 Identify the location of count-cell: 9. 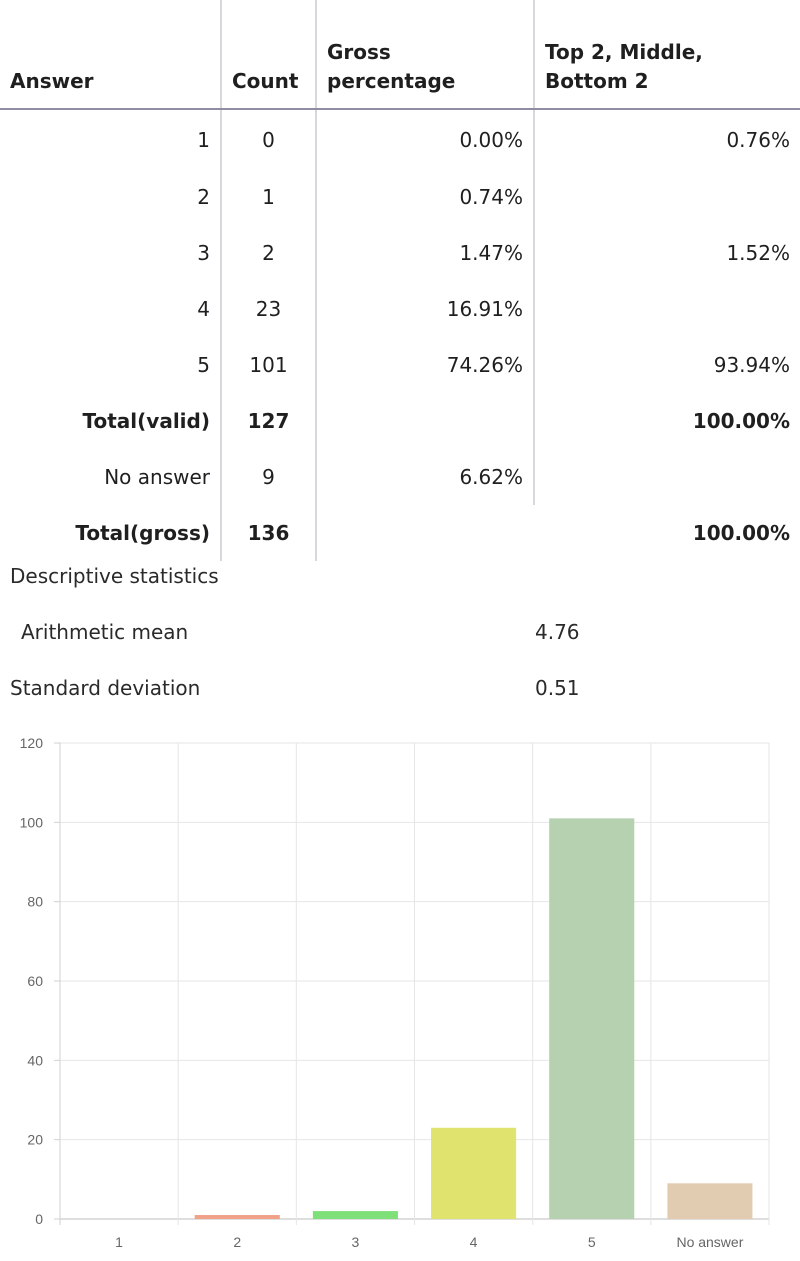
(269, 477).